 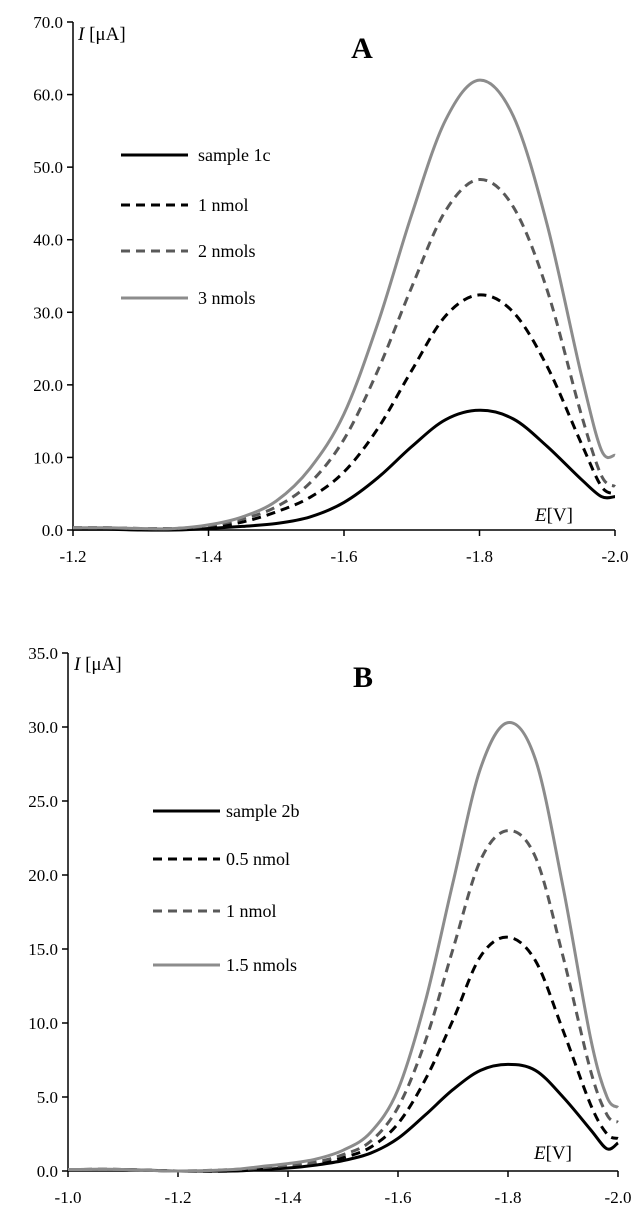 I want to click on y-tick-label: 15.0, so click(x=43, y=949).